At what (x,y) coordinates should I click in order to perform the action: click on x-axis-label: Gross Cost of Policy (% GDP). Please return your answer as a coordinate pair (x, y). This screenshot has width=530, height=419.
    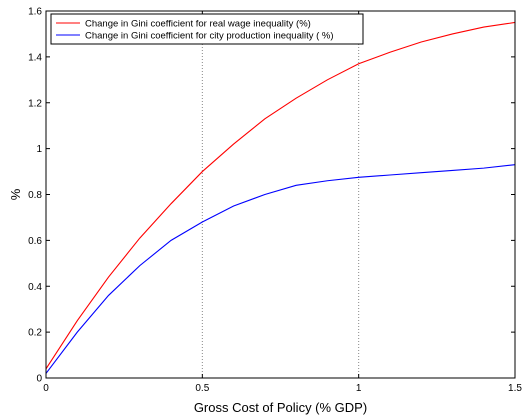
    Looking at the image, I should click on (280, 407).